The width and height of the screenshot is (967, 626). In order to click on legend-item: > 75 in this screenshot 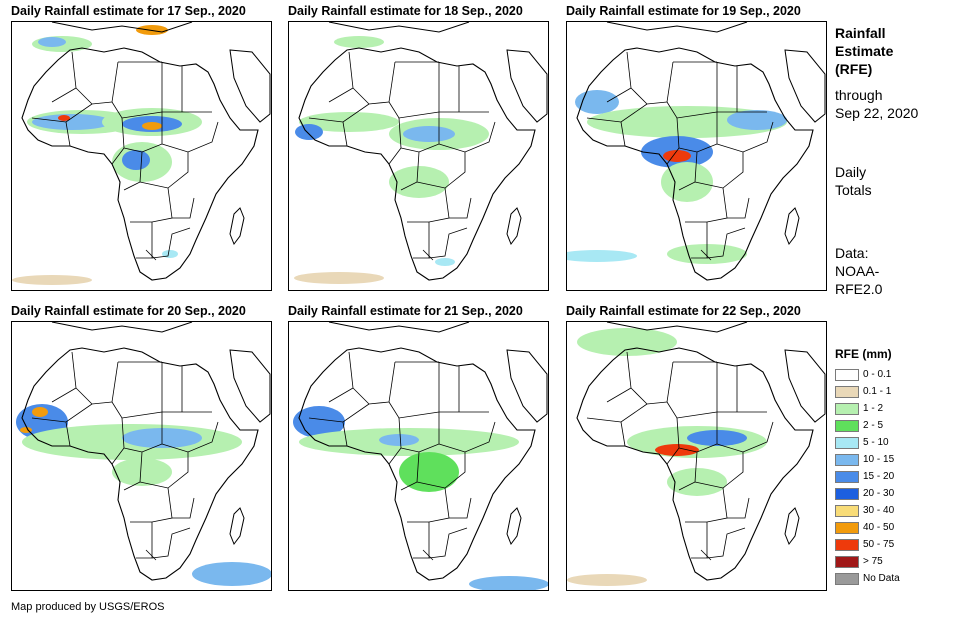, I will do `click(895, 562)`.